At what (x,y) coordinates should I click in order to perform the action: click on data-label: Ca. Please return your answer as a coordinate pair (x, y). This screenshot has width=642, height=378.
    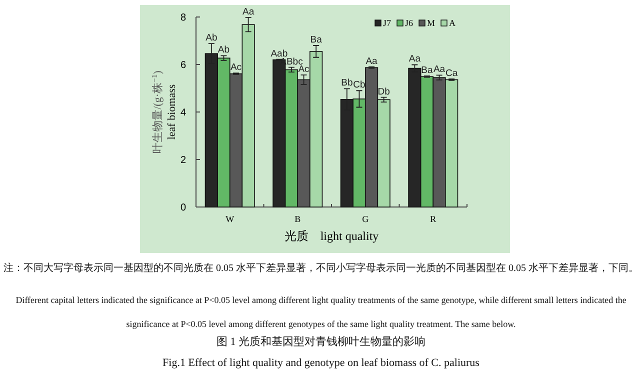
    Looking at the image, I should click on (451, 73).